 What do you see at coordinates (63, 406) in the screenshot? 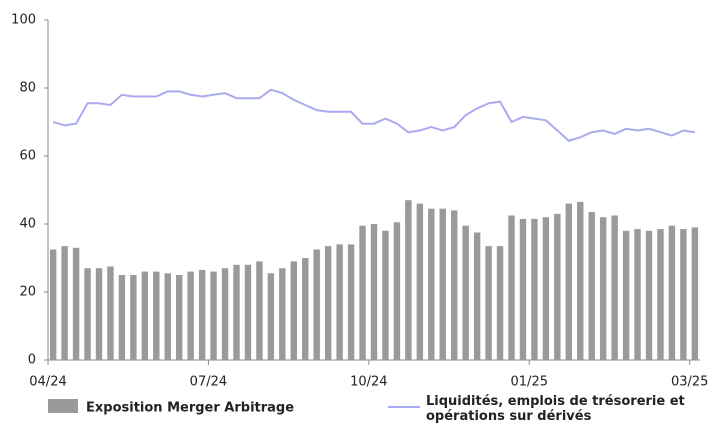
I see `legend-swatch` at bounding box center [63, 406].